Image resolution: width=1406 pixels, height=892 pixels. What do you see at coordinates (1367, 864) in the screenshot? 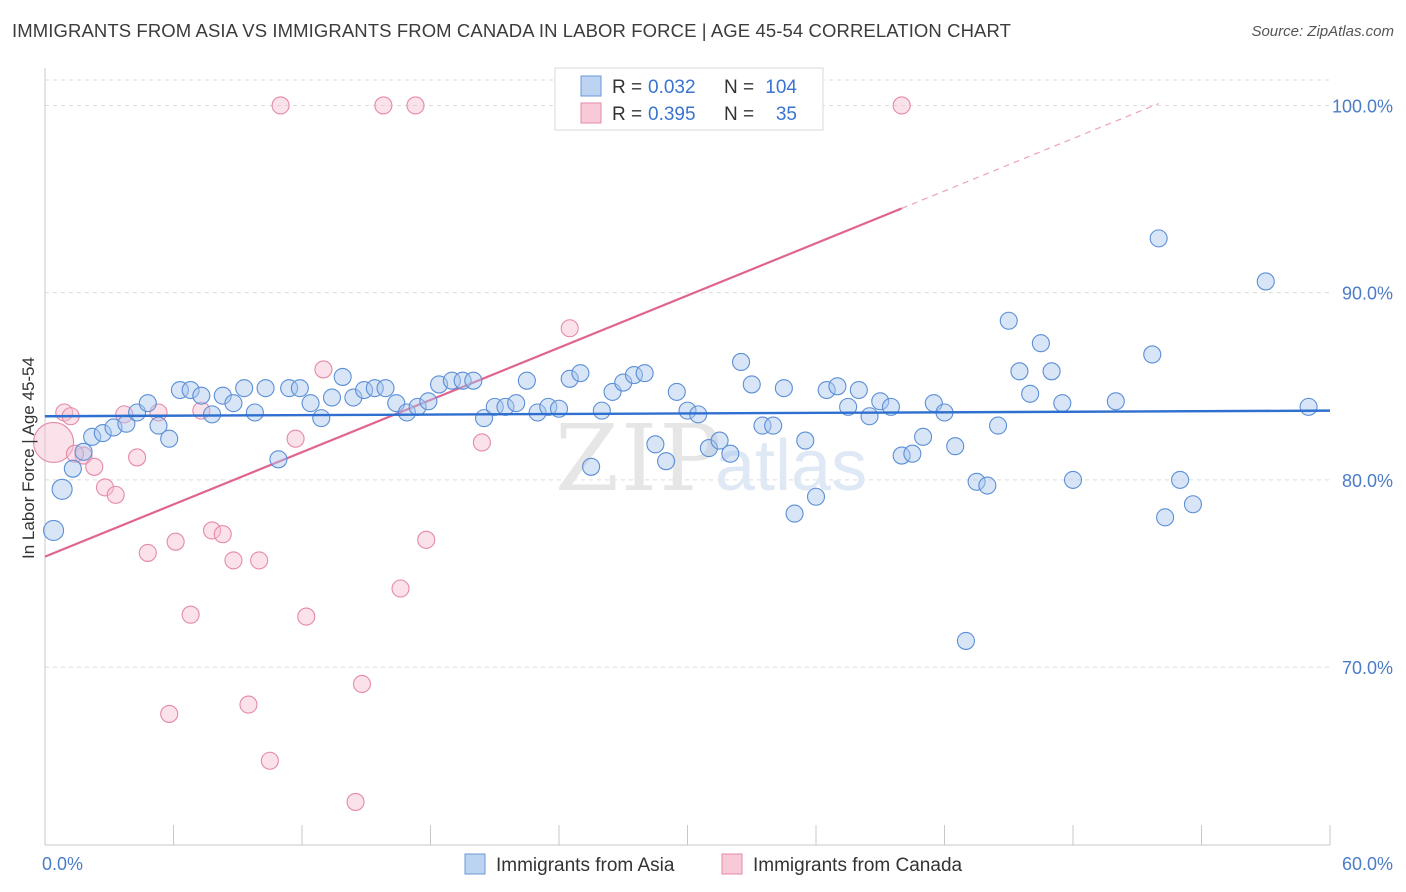
I see `x-tick-label: 60.0%` at bounding box center [1367, 864].